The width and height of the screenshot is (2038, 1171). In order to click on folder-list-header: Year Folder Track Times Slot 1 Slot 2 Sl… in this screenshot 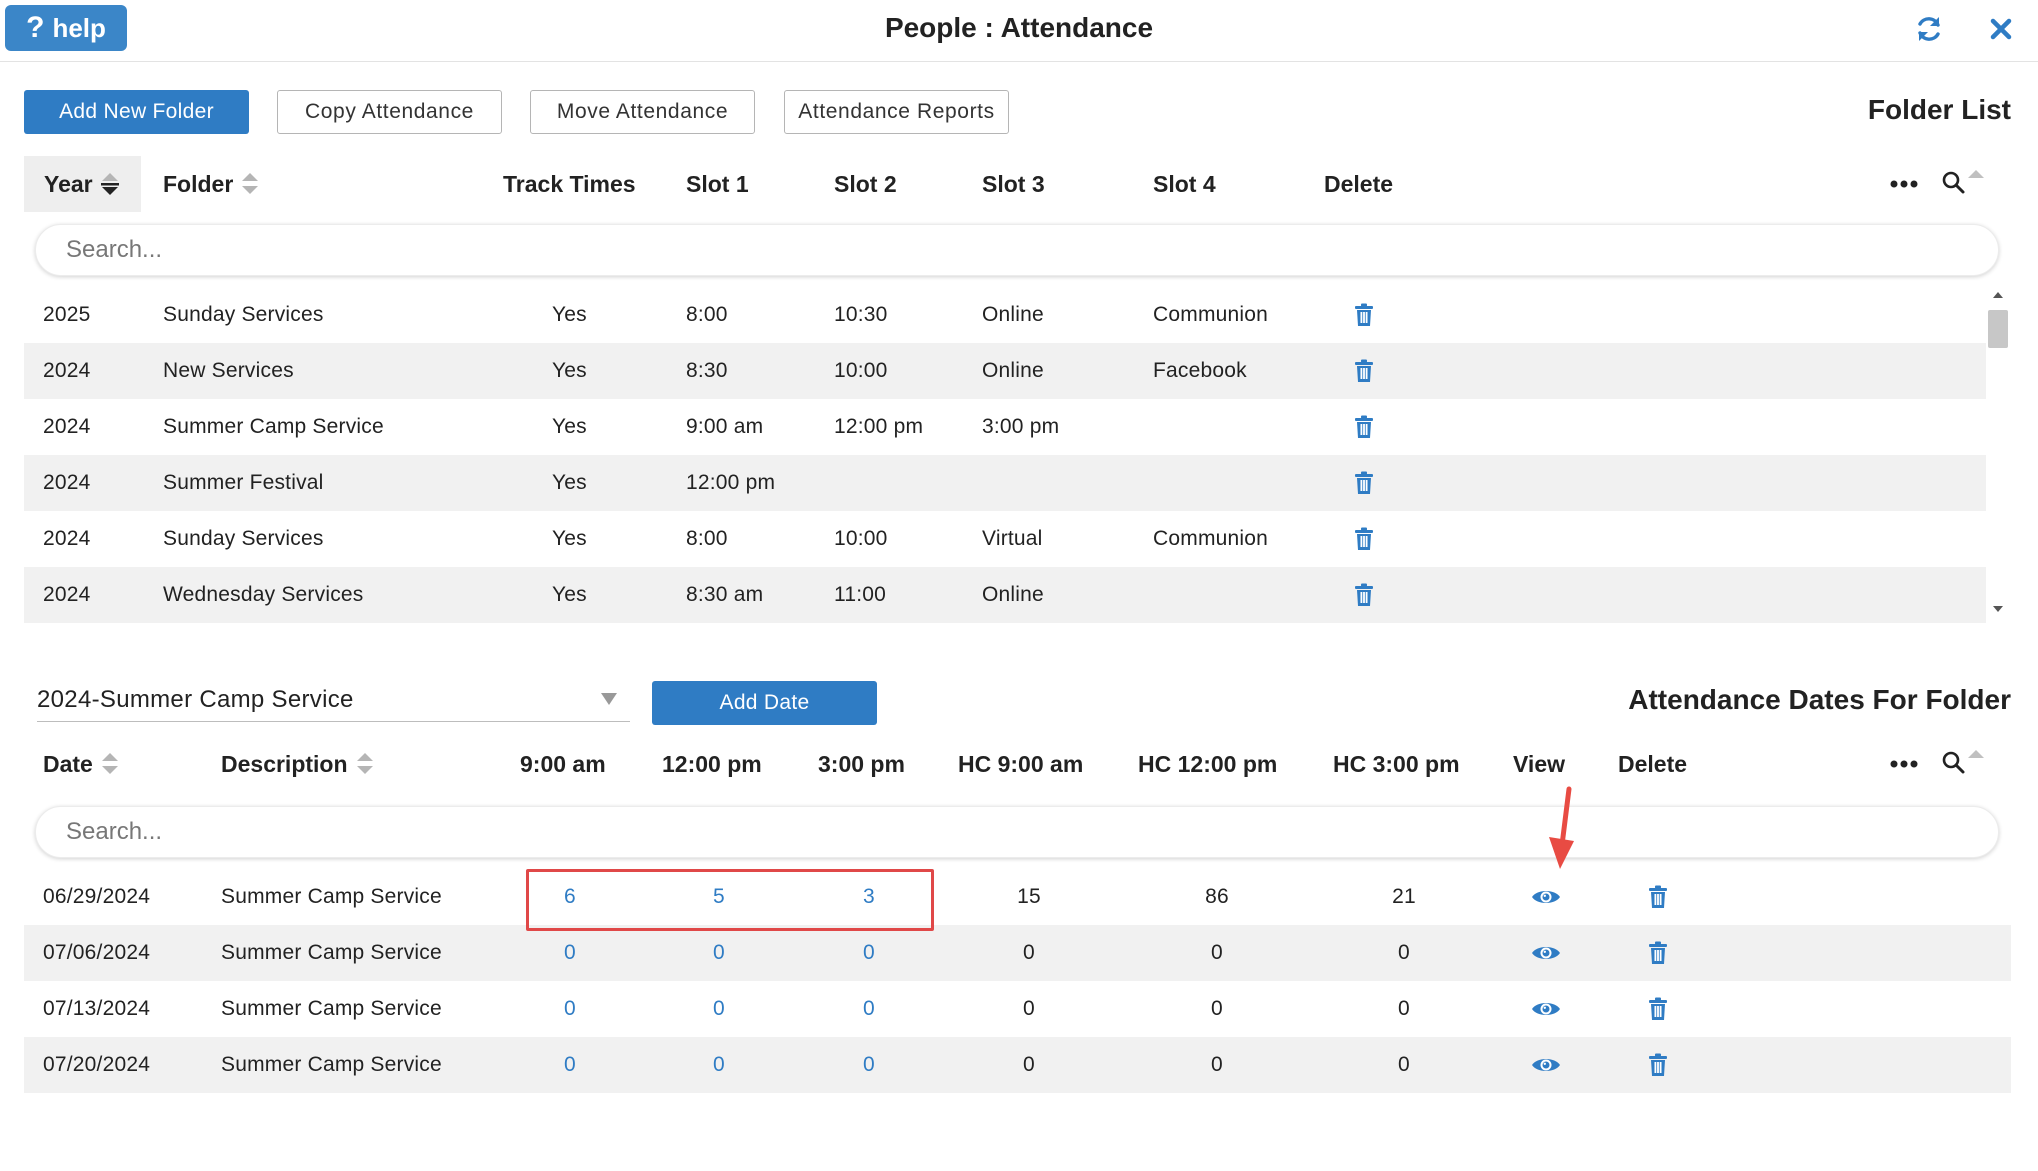, I will do `click(1017, 184)`.